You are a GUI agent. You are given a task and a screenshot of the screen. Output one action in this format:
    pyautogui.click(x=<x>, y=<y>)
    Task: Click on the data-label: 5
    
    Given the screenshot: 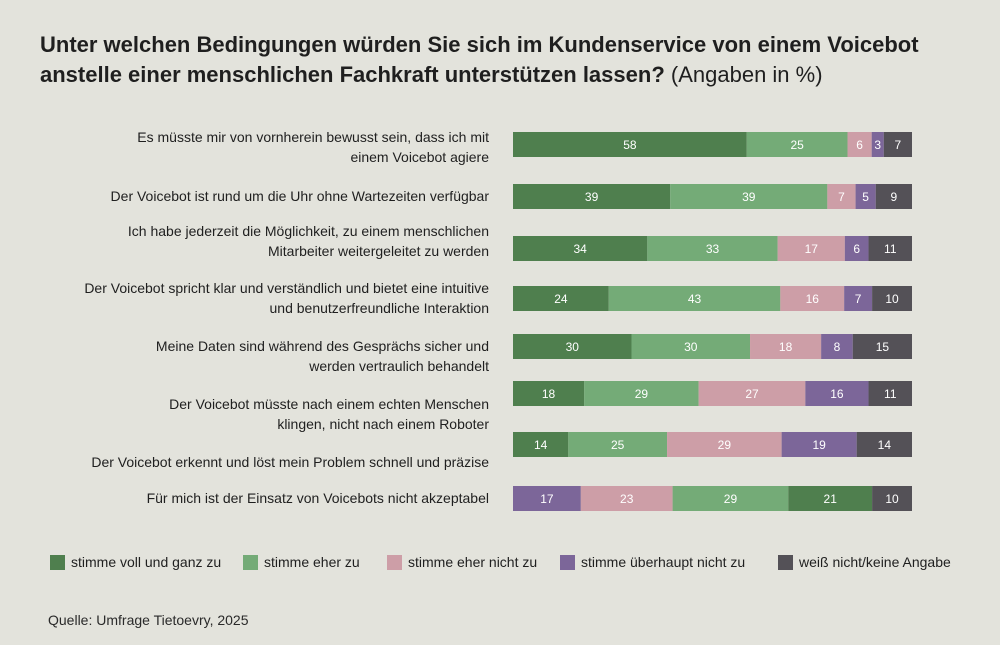 What is the action you would take?
    pyautogui.click(x=865, y=197)
    